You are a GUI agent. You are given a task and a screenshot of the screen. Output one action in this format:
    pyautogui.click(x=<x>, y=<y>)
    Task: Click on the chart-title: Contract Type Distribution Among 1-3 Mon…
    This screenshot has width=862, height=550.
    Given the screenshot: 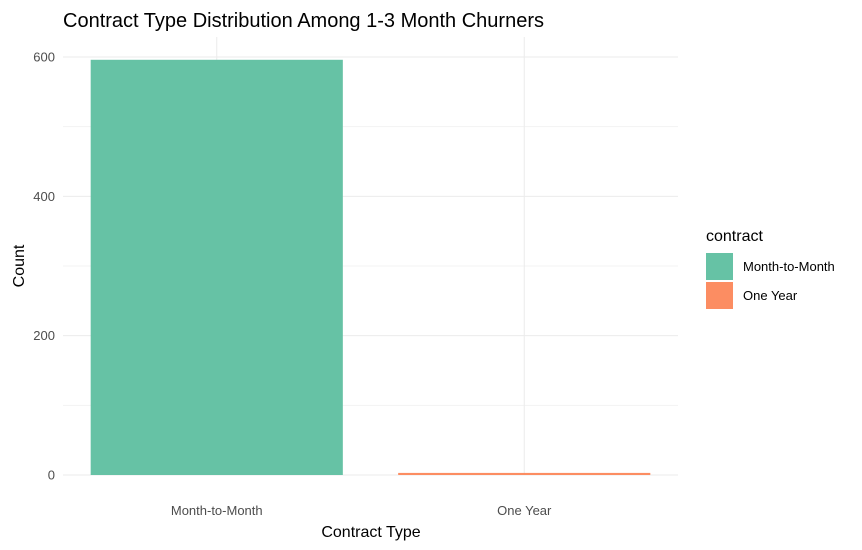 What is the action you would take?
    pyautogui.click(x=303, y=21)
    